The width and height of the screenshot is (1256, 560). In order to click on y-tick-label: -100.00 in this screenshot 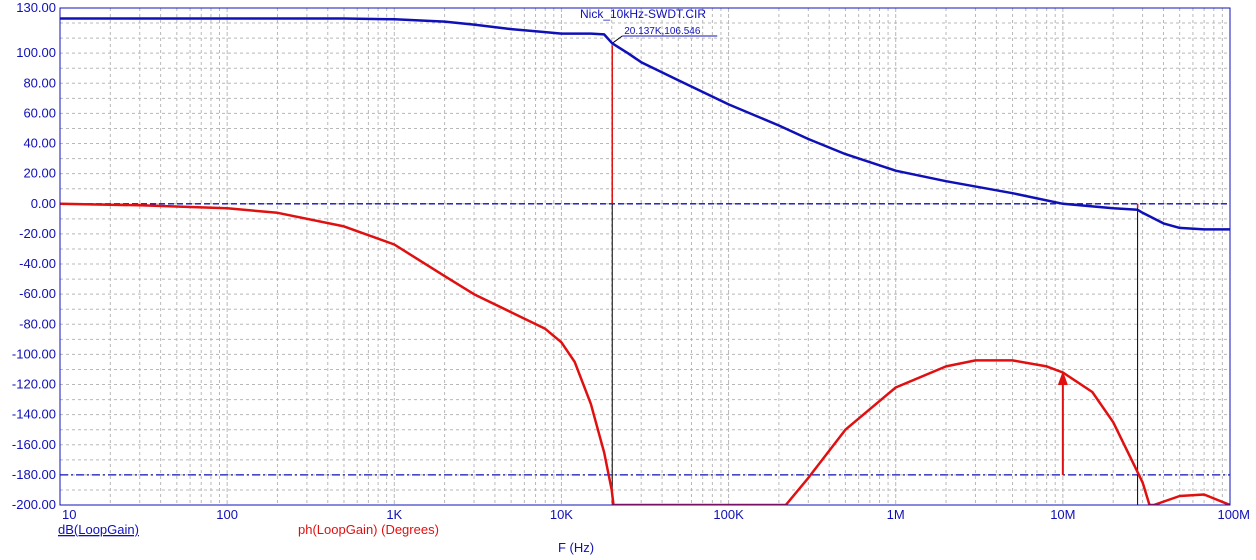, I will do `click(34, 353)`.